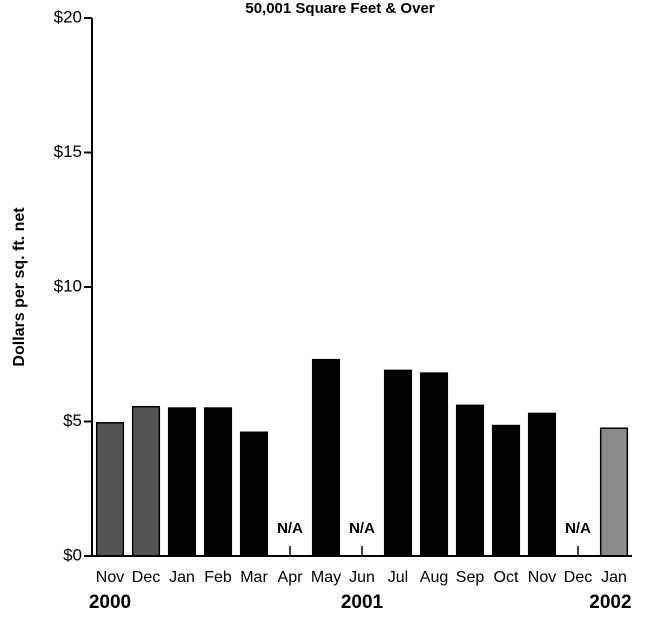  Describe the element at coordinates (110, 602) in the screenshot. I see `year-label: 2000` at that location.